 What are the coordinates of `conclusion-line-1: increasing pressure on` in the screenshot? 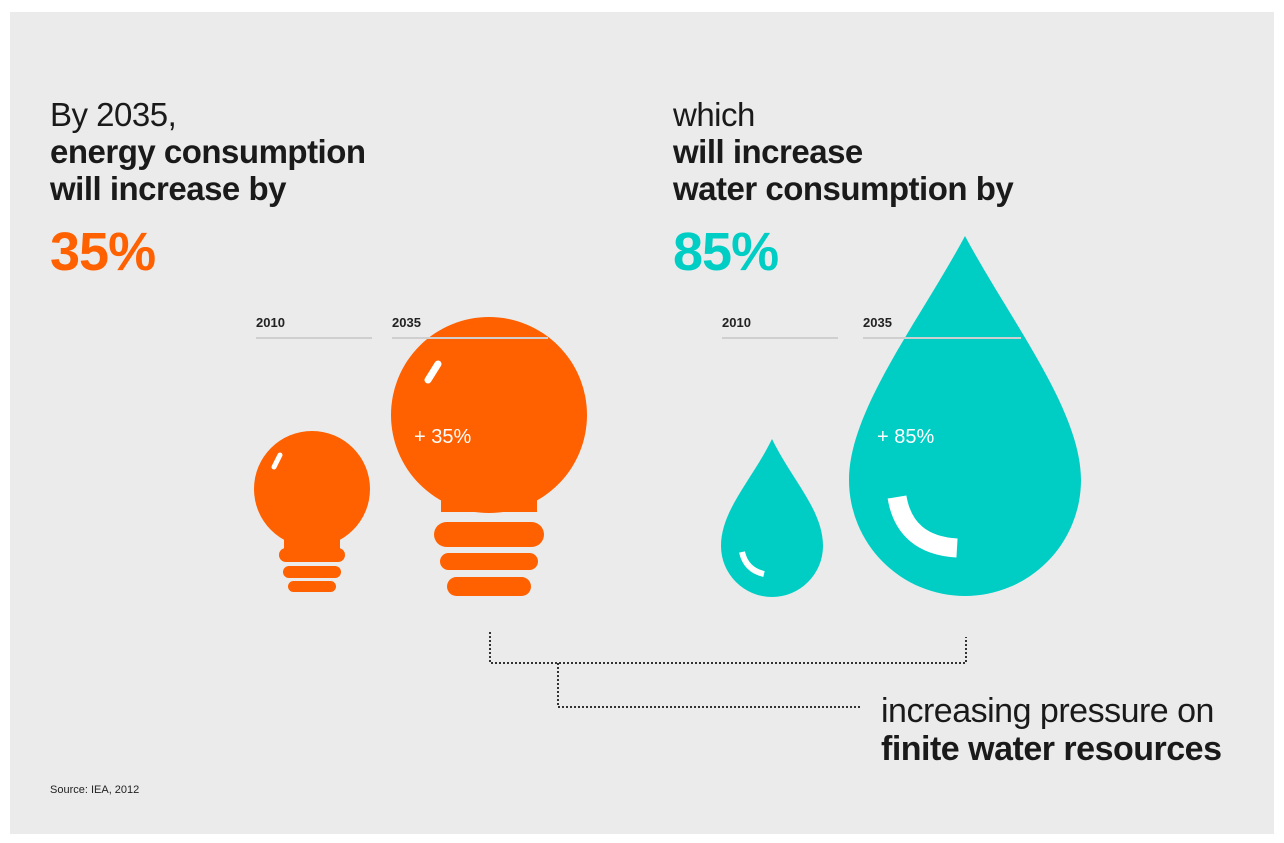 It's located at (1047, 711).